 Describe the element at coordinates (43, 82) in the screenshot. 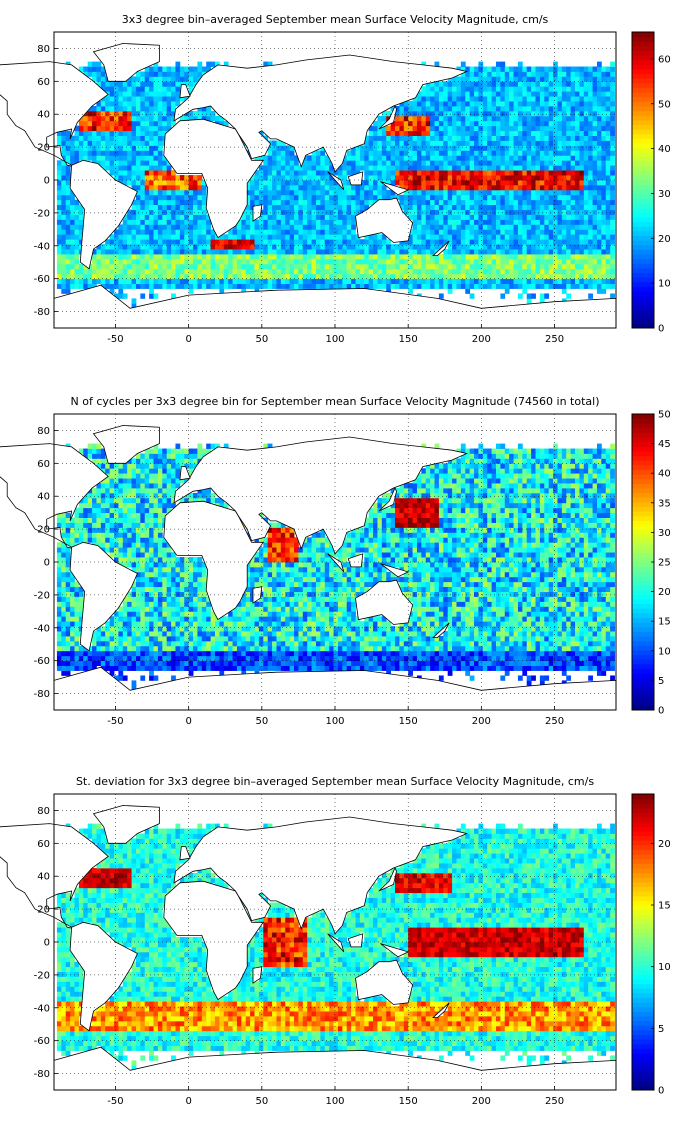

I see `y-tick-label: 60` at that location.